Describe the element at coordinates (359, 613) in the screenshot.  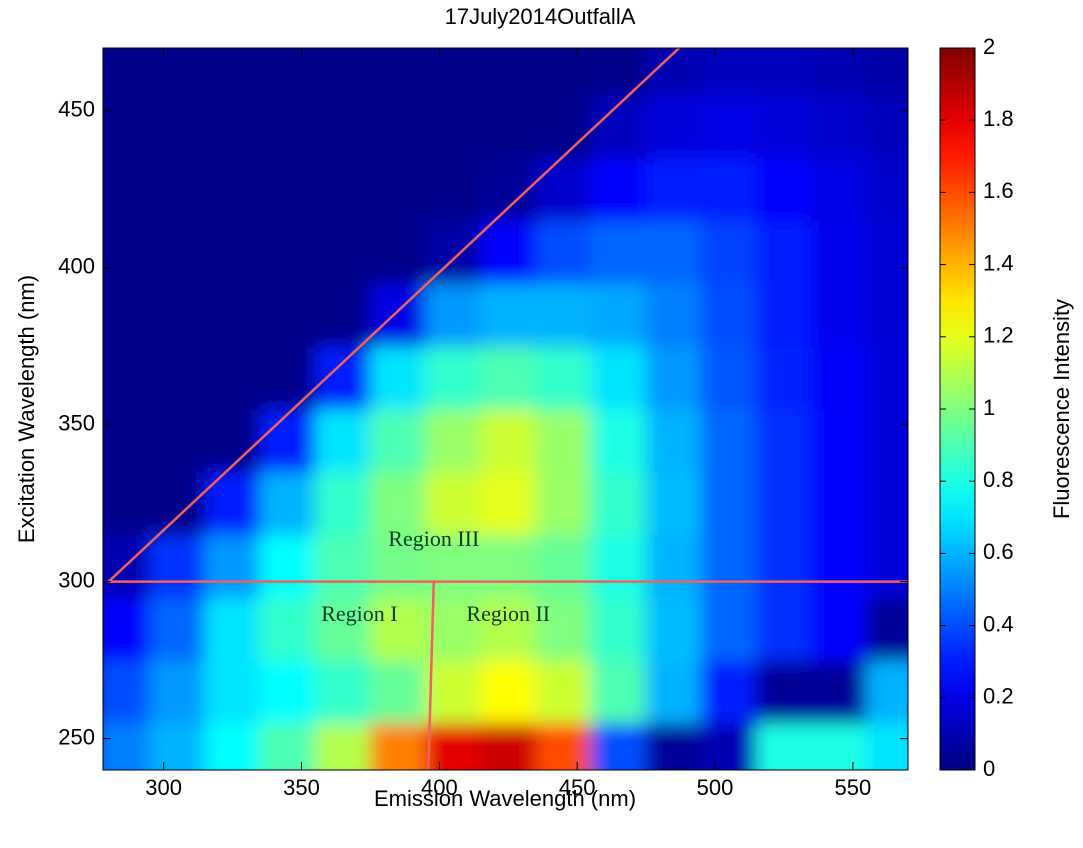
I see `region-label: Region I` at that location.